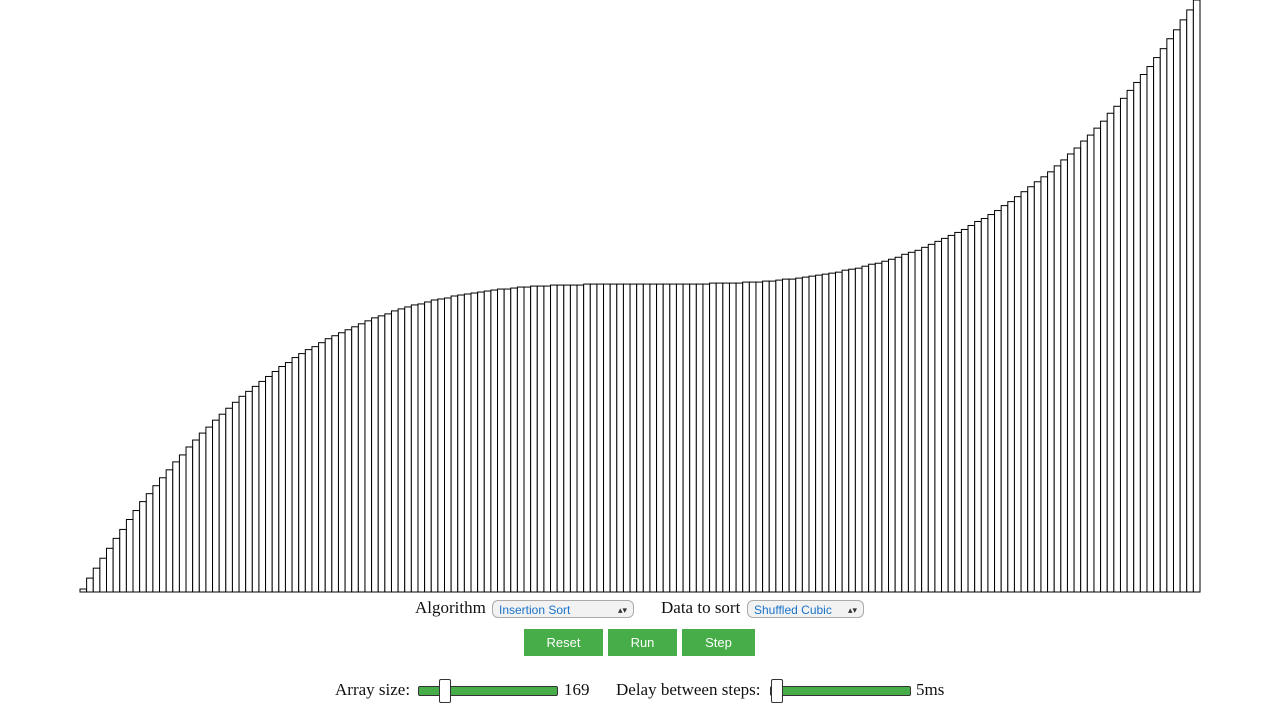 The height and width of the screenshot is (720, 1280). What do you see at coordinates (642, 642) in the screenshot?
I see `run-button: Run` at bounding box center [642, 642].